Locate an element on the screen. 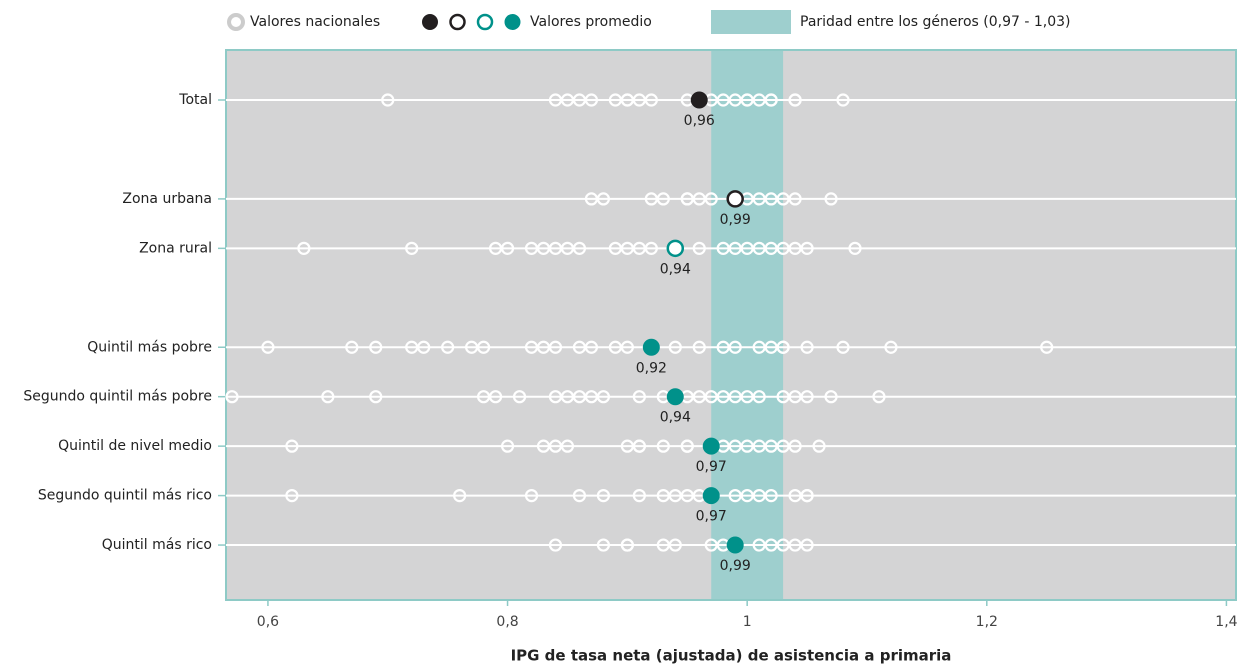  category-label: Quintil más pobre is located at coordinates (149, 347).